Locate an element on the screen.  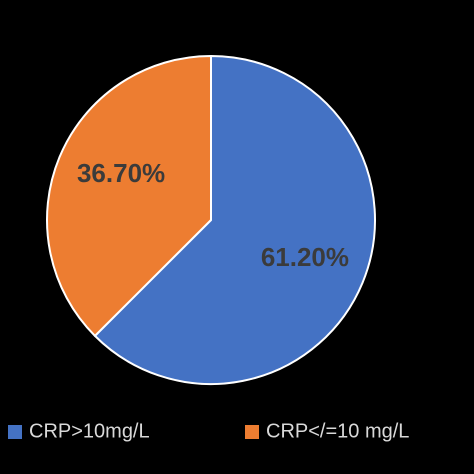
legend: CRP>10mg/L CRP</=10 mg/L is located at coordinates (208, 431).